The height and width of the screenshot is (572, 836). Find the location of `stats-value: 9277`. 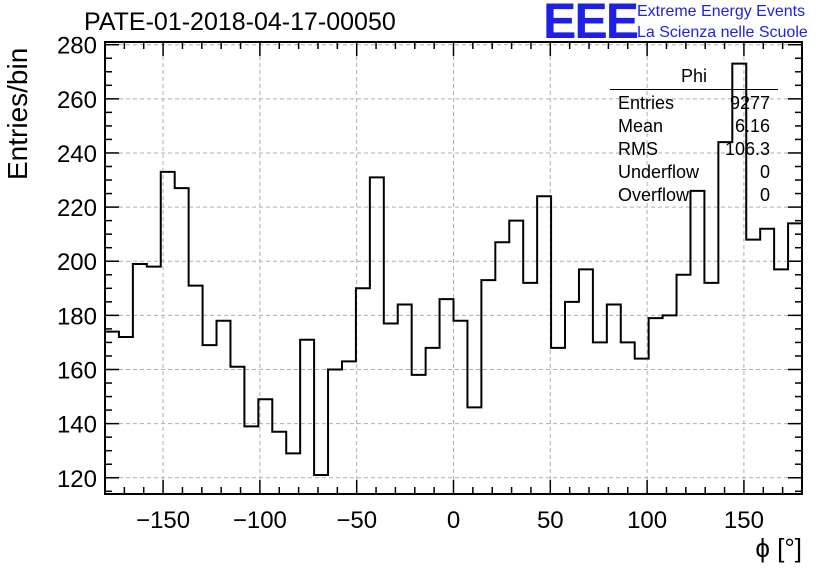

stats-value: 9277 is located at coordinates (749, 103).